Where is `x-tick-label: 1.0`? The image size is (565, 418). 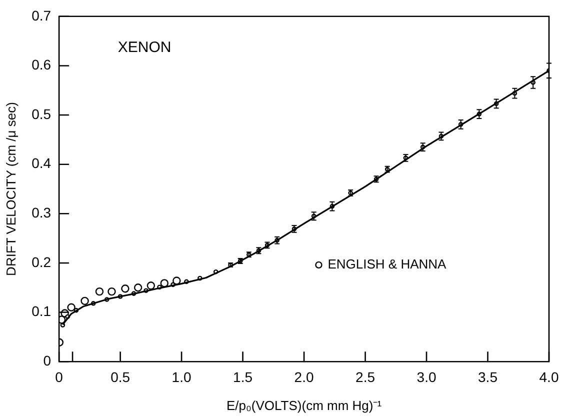 x-tick-label: 1.0 is located at coordinates (182, 376).